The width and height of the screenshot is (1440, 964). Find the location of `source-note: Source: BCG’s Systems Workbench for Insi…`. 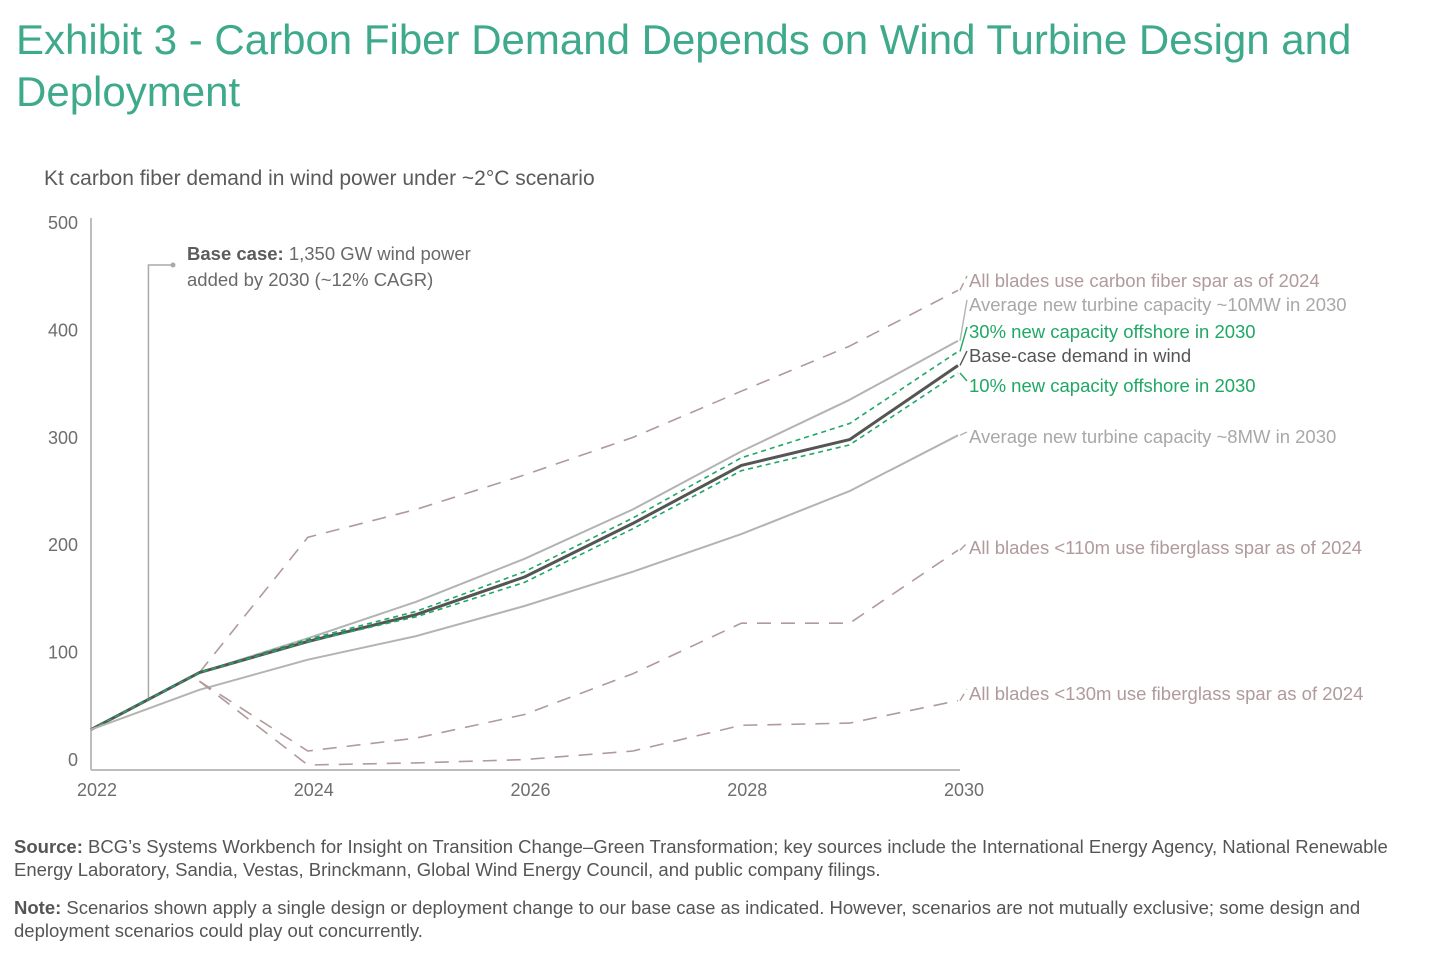

source-note: Source: BCG’s Systems Workbench for Insi… is located at coordinates (719, 858).